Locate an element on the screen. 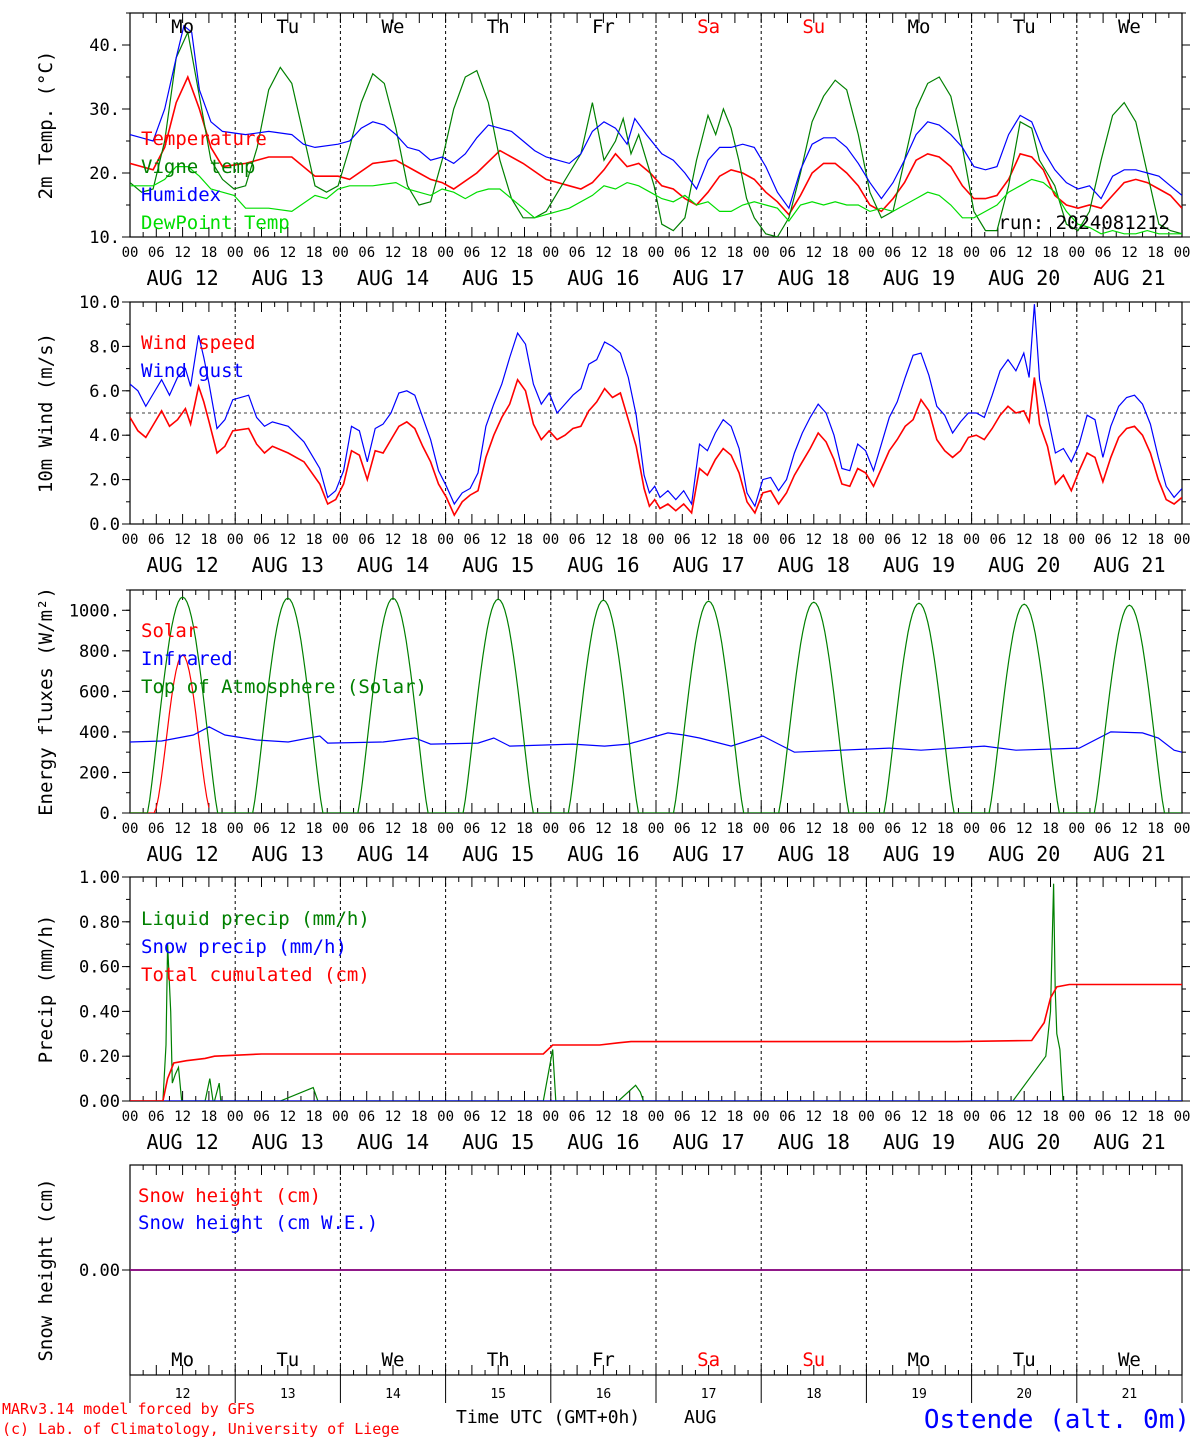 Image resolution: width=1194 pixels, height=1440 pixels. y-tick-label: 40. is located at coordinates (104, 46).